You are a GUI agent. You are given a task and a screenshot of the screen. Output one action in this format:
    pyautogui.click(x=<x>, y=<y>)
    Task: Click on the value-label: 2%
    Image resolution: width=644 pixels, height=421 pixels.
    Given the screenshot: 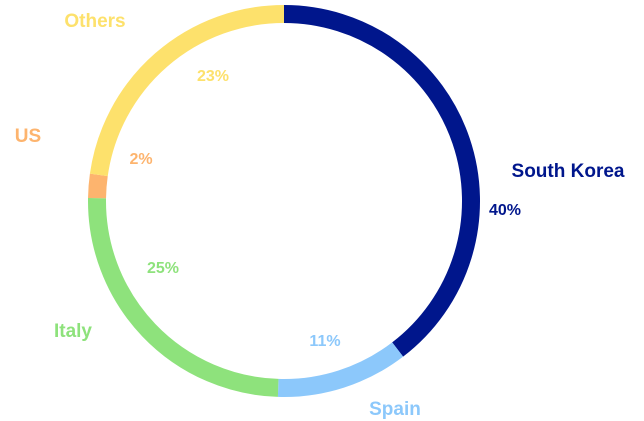 What is the action you would take?
    pyautogui.click(x=140, y=159)
    